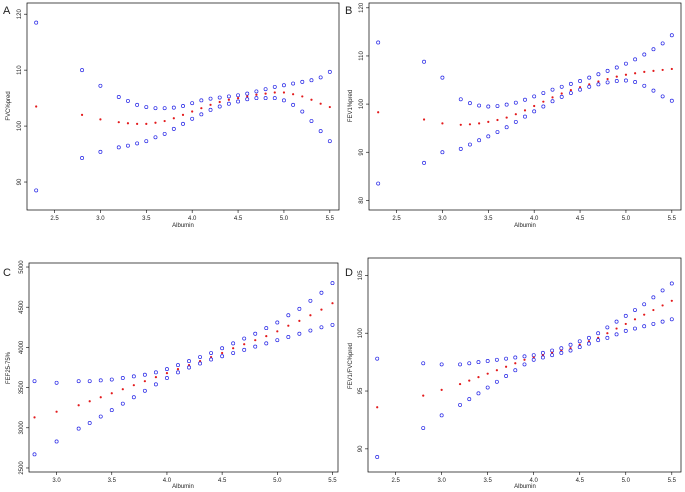 This screenshot has width=685, height=492. I want to click on x-tick-label-a-6: 5.5, so click(330, 219).